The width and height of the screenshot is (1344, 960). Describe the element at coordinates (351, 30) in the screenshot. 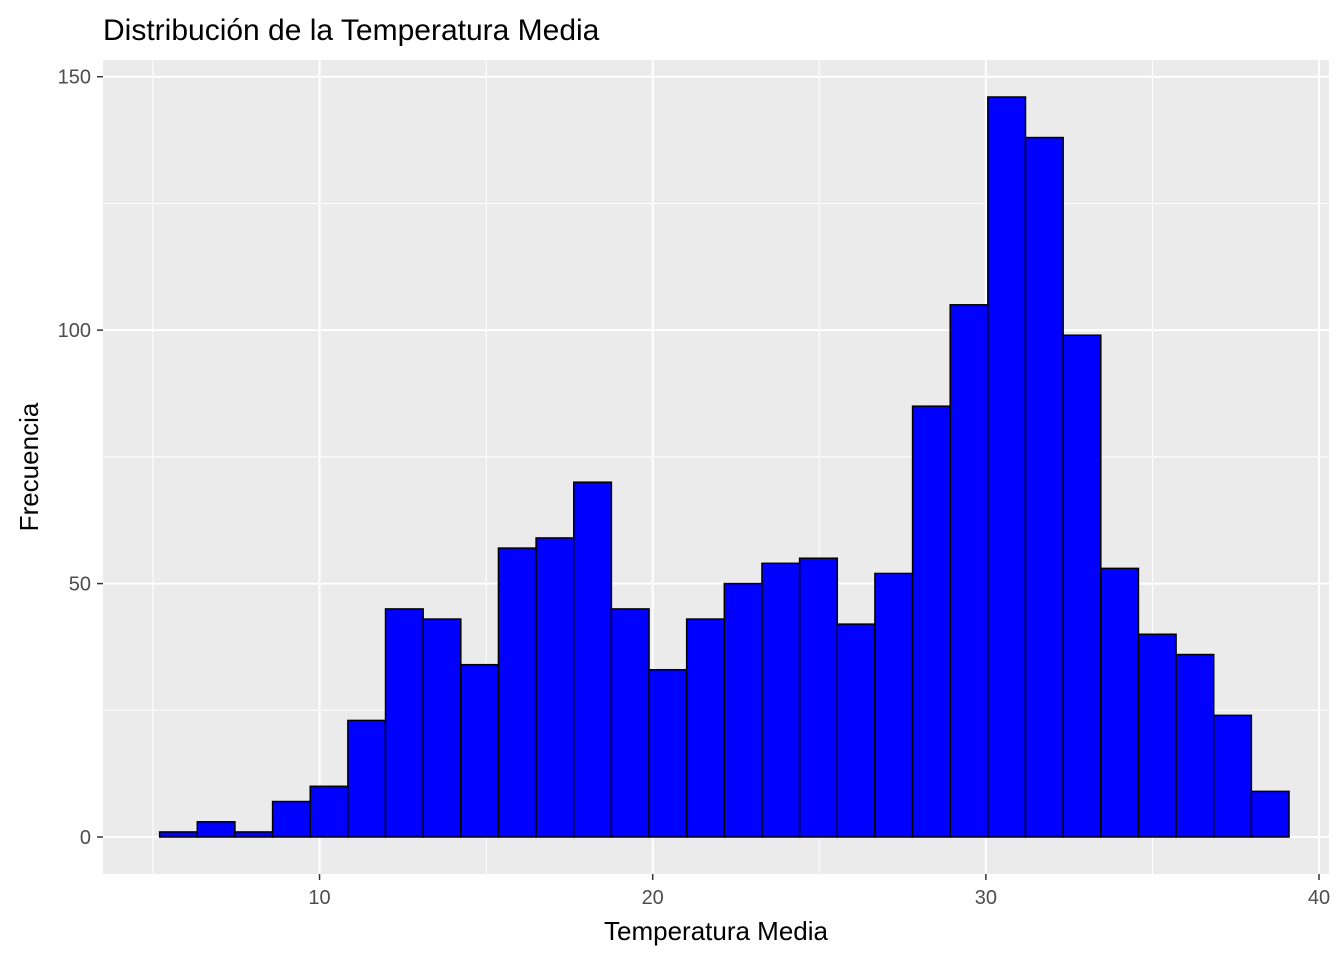

I see `chart-title: Distribución de la Temperatura Media` at that location.